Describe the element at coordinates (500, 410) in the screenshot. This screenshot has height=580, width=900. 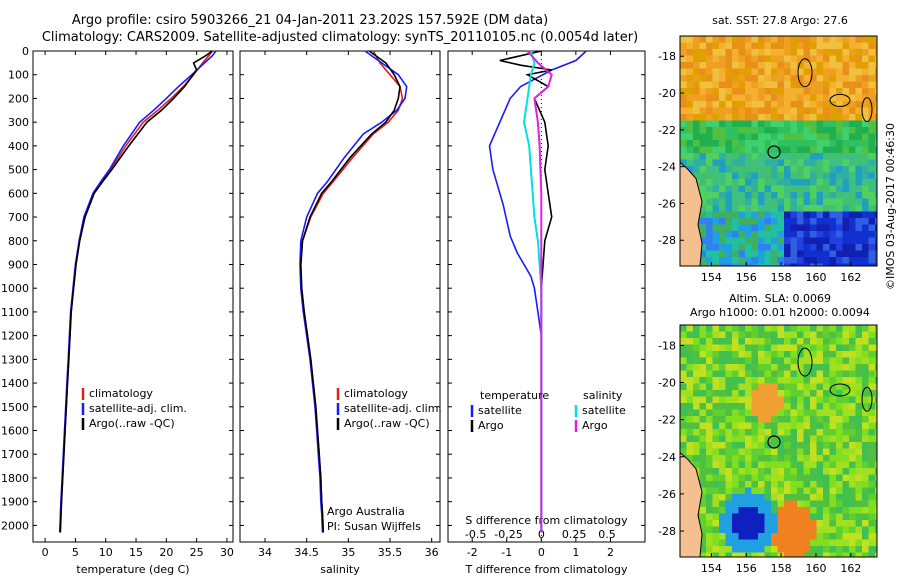
I see `legend-label: satellite` at that location.